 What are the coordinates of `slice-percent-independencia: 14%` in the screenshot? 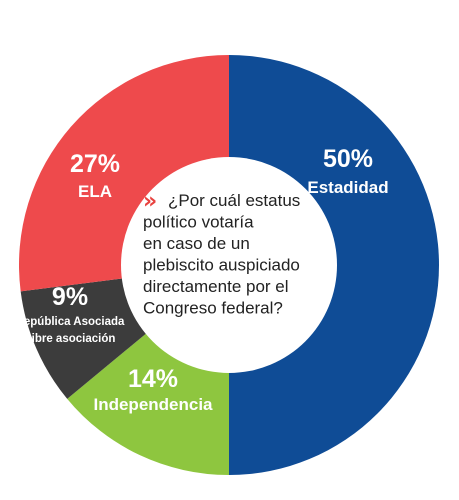 It's located at (153, 379).